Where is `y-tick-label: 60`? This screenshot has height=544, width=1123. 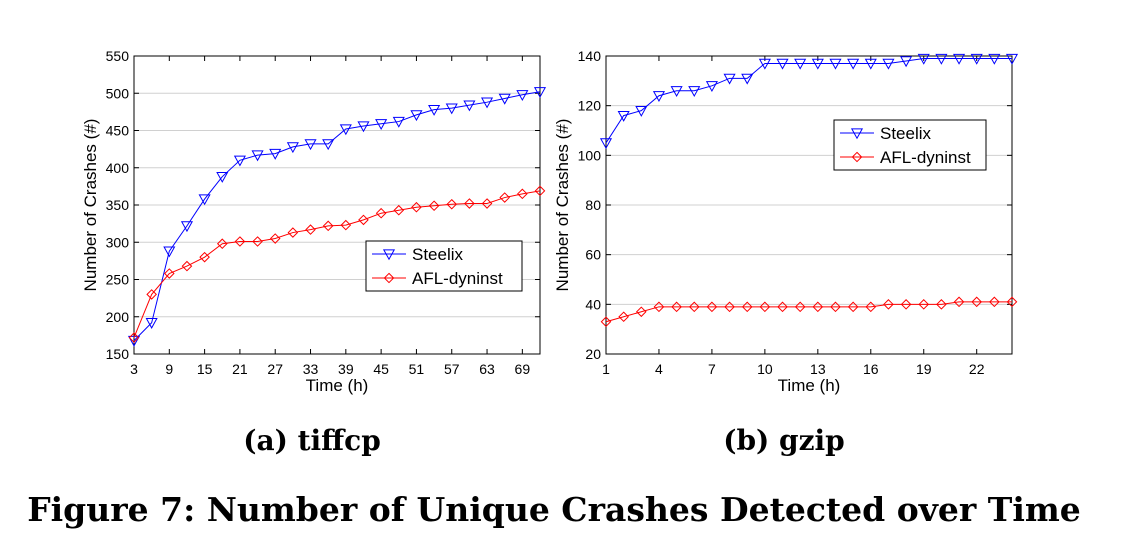 y-tick-label: 60 is located at coordinates (593, 255).